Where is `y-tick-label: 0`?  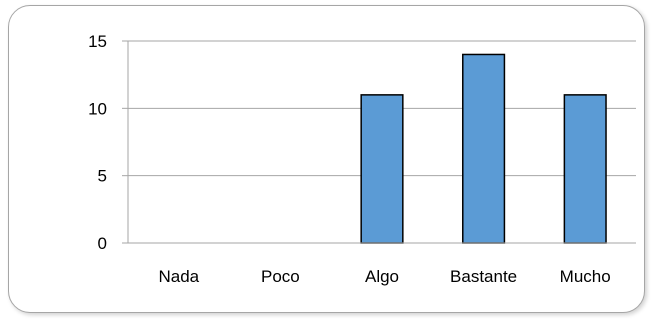 y-tick-label: 0 is located at coordinates (102, 243).